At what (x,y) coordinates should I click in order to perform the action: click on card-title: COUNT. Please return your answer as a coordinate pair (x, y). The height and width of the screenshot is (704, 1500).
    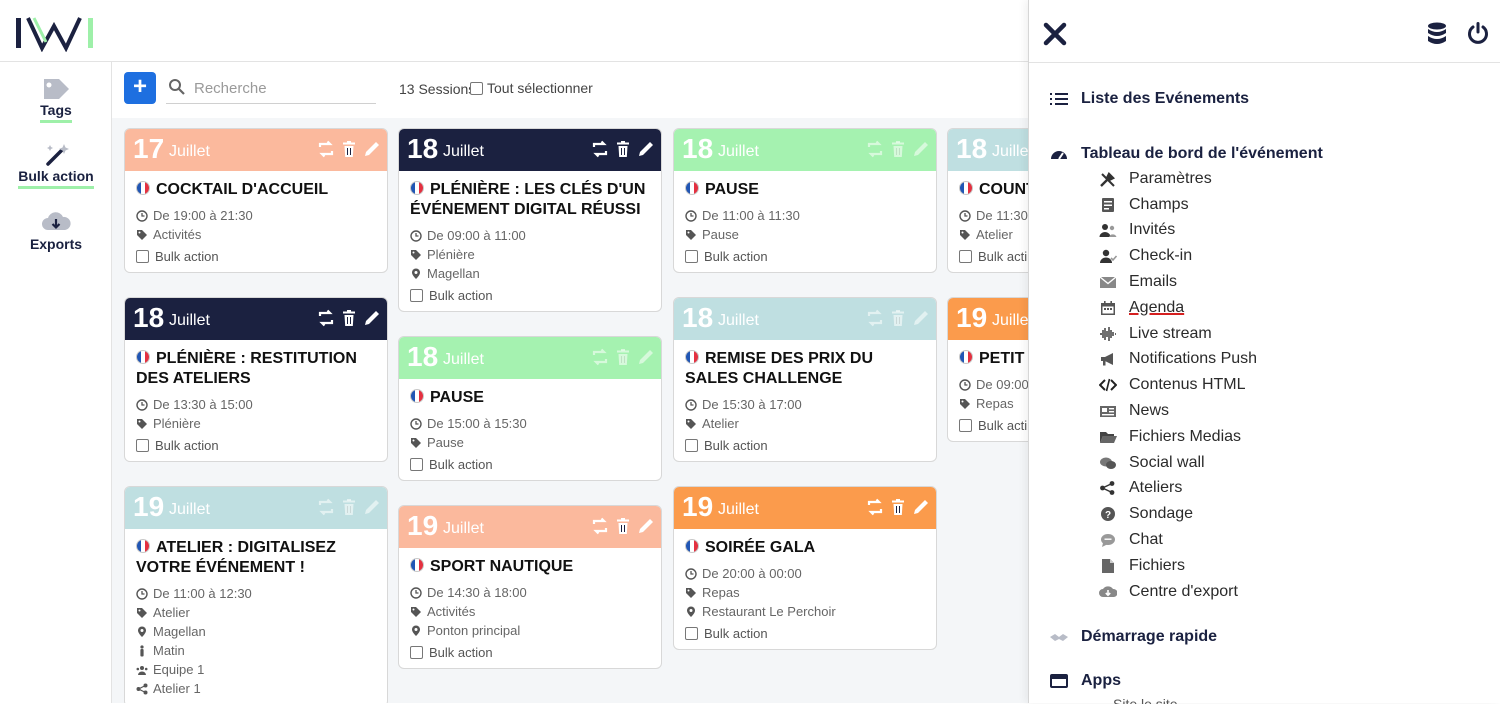
    Looking at the image, I should click on (993, 190).